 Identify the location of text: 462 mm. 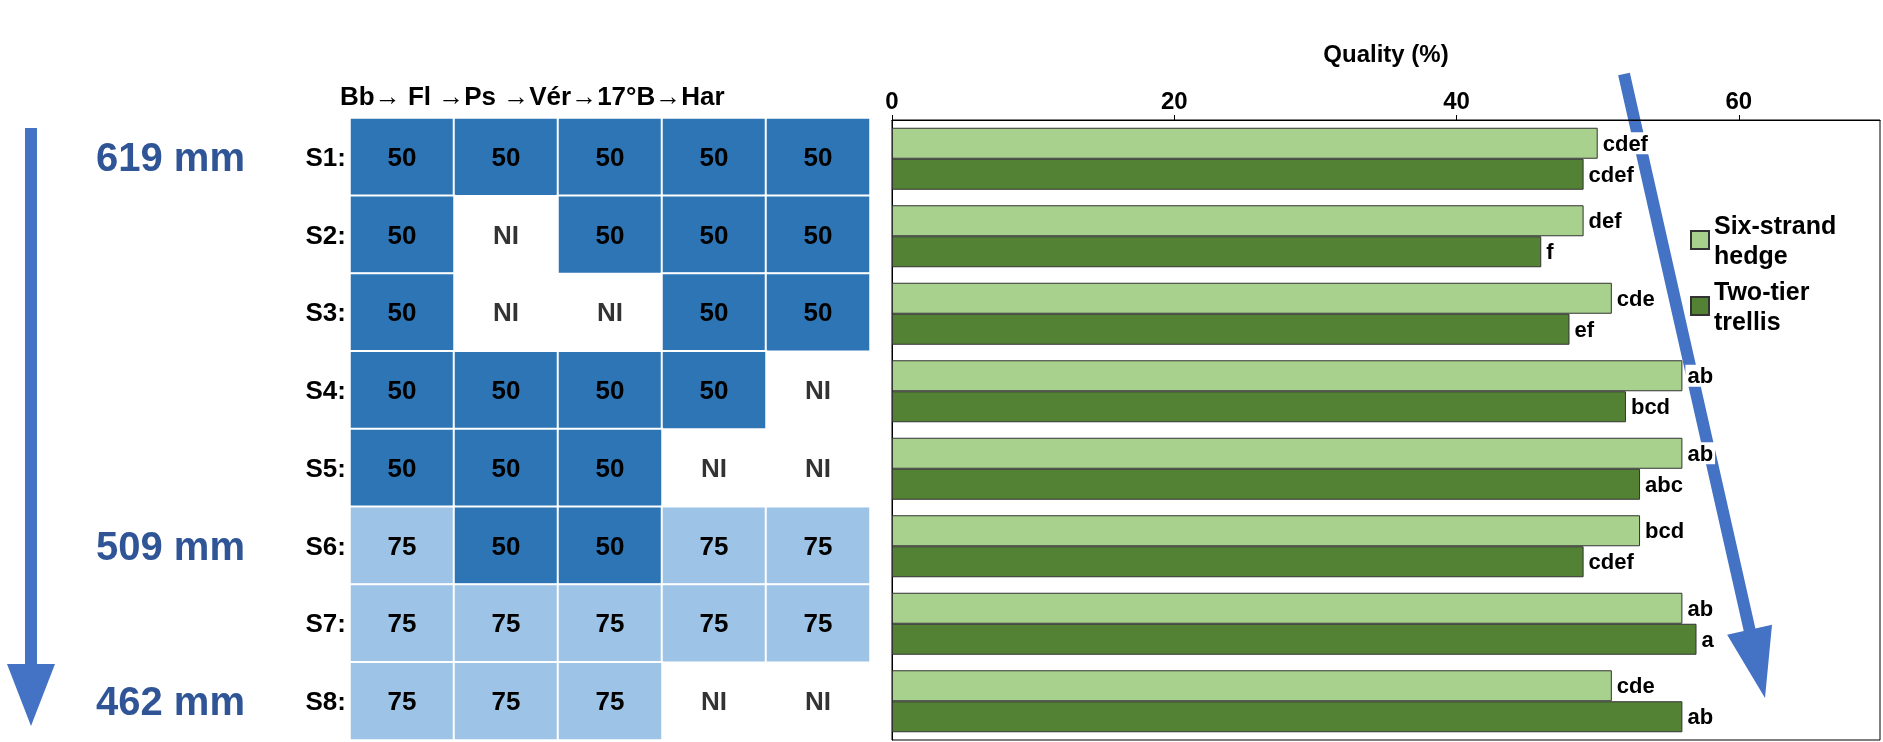
(170, 701).